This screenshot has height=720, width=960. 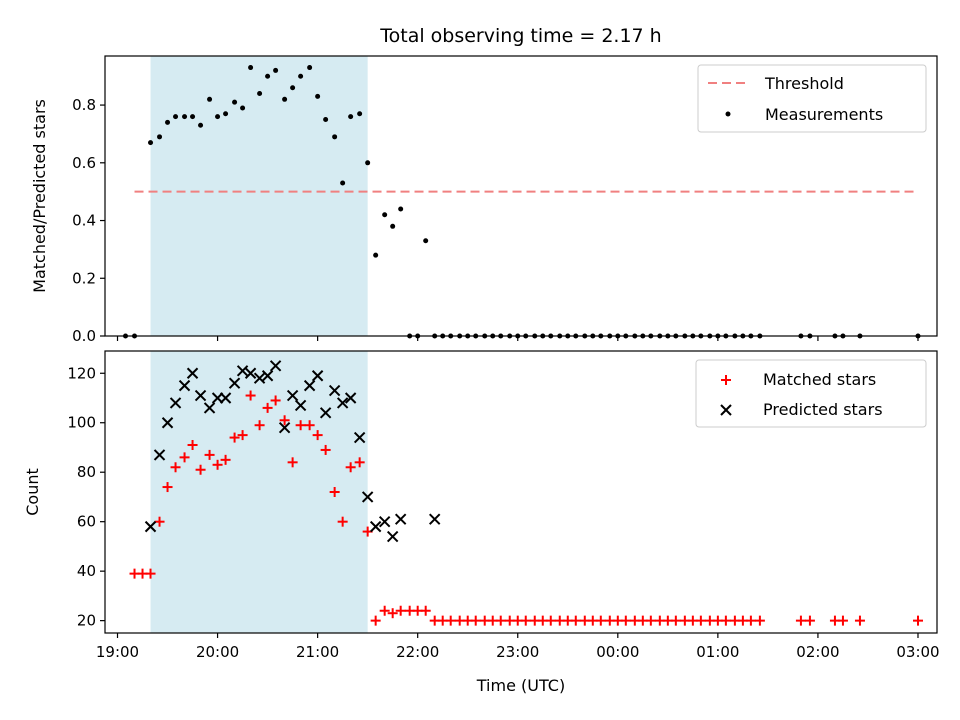 What do you see at coordinates (517, 652) in the screenshot?
I see `bottom-x-tick-label: 23:00` at bounding box center [517, 652].